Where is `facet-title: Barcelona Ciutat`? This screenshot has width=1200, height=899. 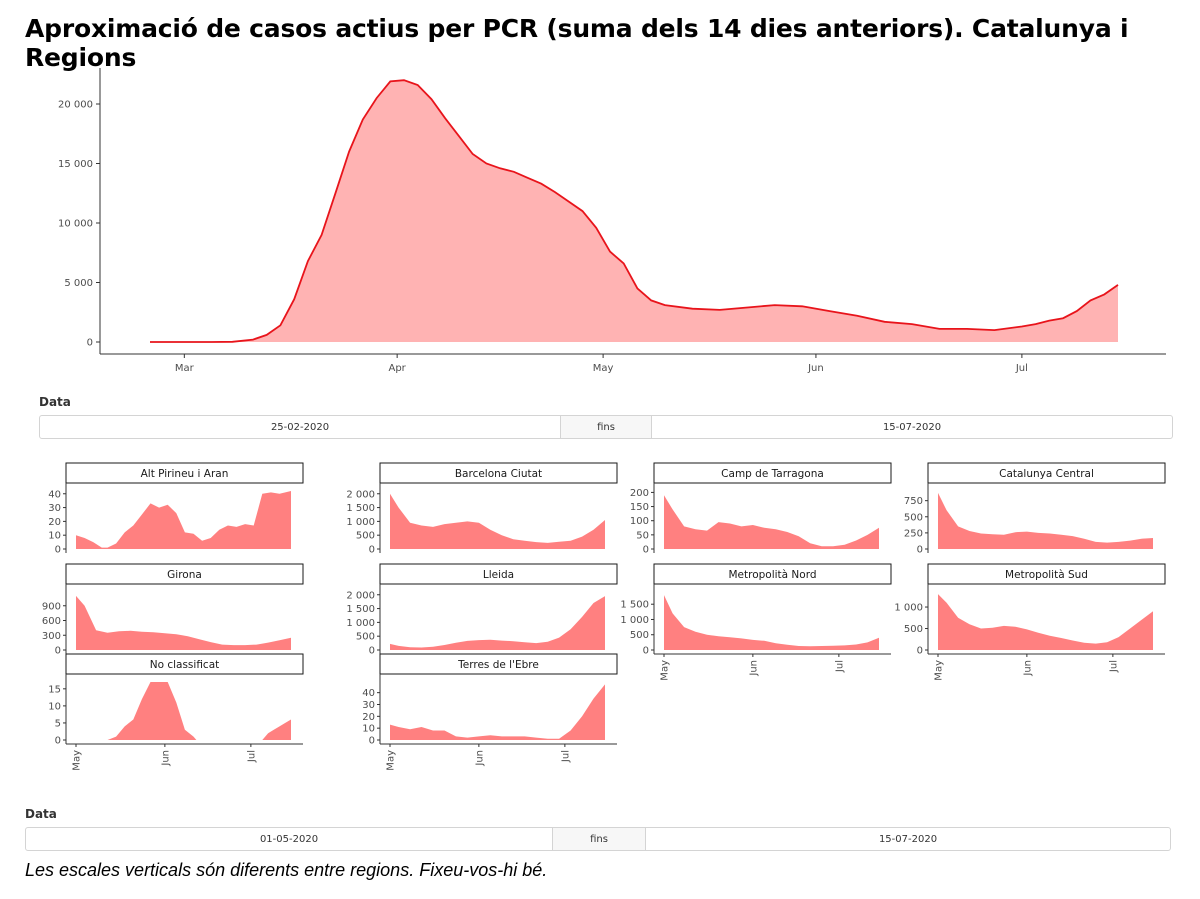
facet-title: Barcelona Ciutat is located at coordinates (498, 474).